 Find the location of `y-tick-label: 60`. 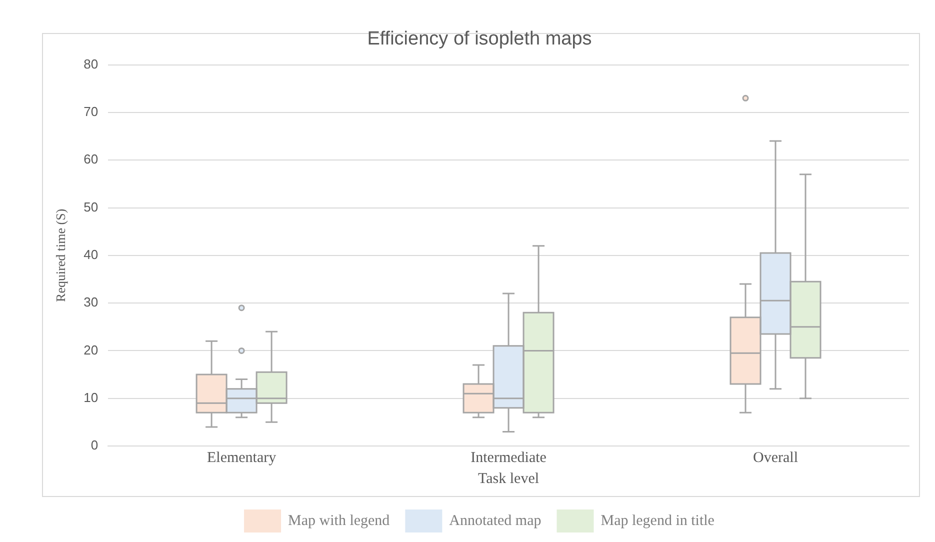

y-tick-label: 60 is located at coordinates (91, 159).